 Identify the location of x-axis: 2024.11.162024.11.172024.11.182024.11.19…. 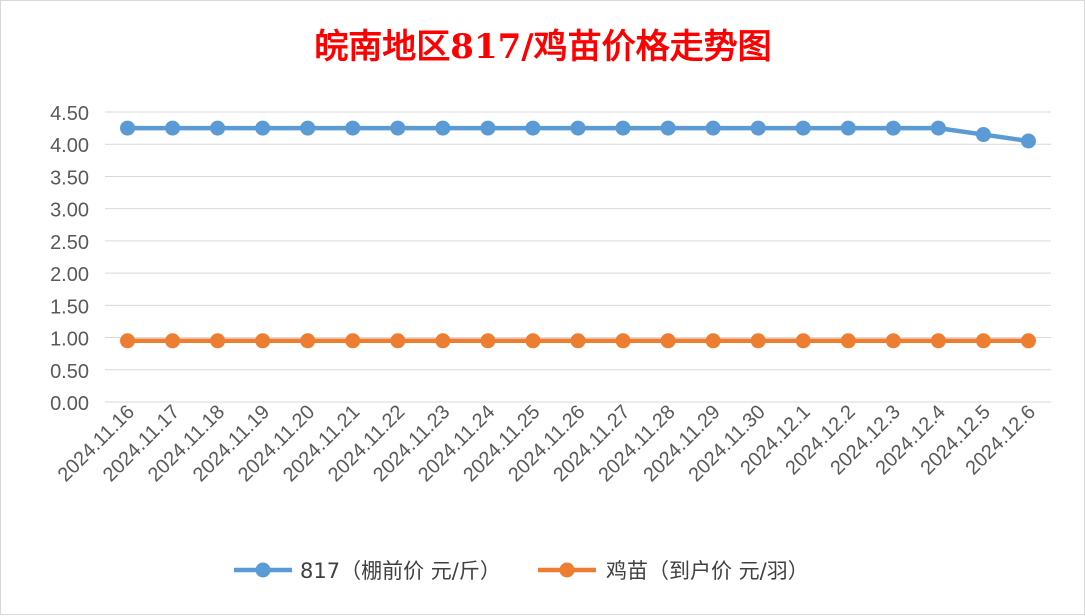
(547, 443).